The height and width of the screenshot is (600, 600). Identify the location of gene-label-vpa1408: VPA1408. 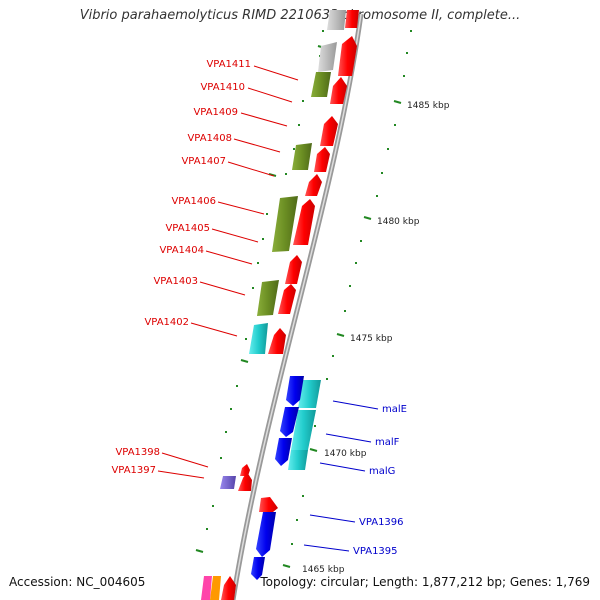
(209, 138).